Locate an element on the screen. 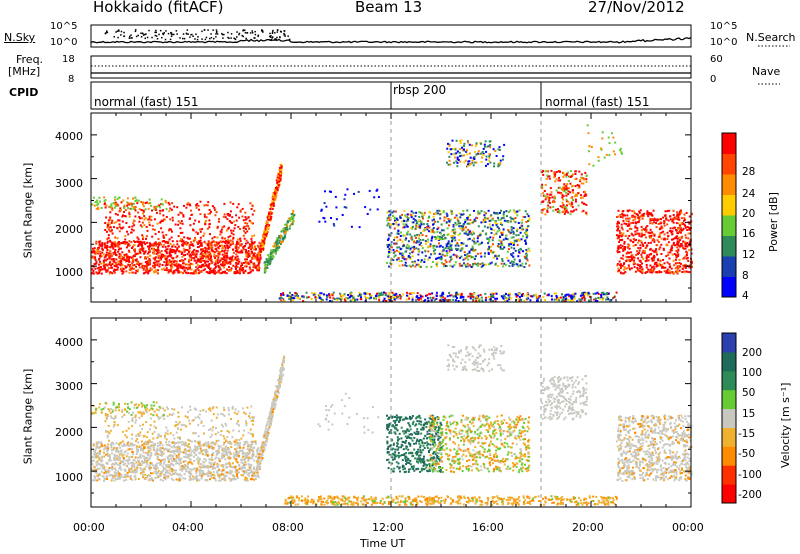  nsky-tick-bottom: 10^0 is located at coordinates (64, 42).